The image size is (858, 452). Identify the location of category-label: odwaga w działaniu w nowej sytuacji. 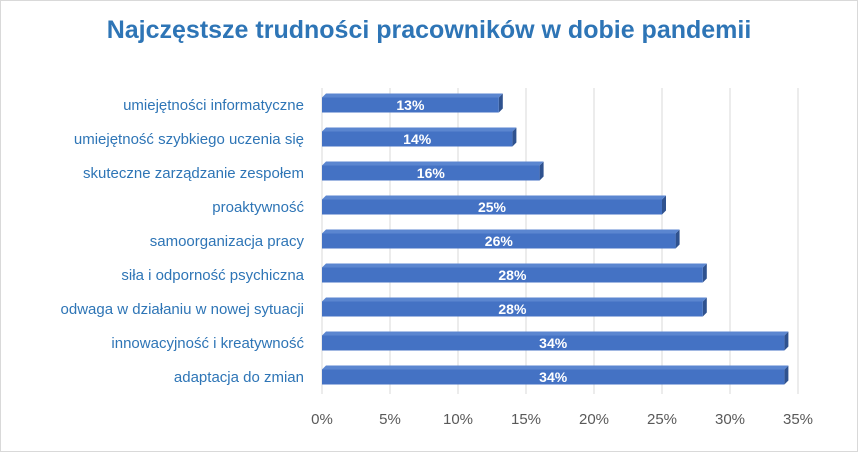
(182, 309).